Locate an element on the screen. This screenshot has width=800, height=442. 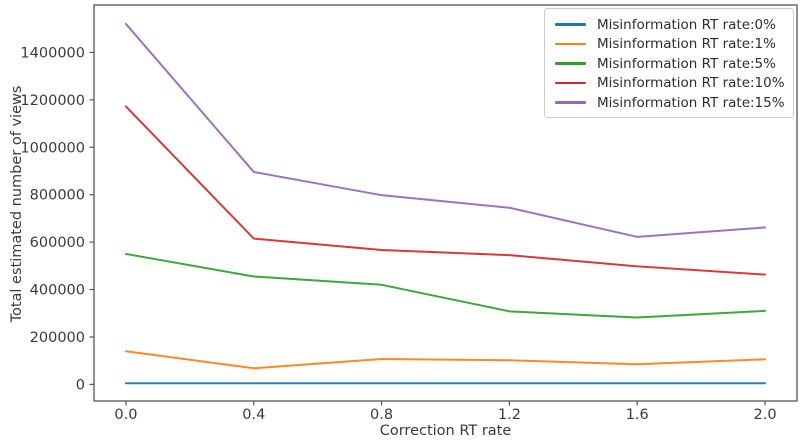
legend-label: Misinformation RT rate:5% is located at coordinates (686, 63).